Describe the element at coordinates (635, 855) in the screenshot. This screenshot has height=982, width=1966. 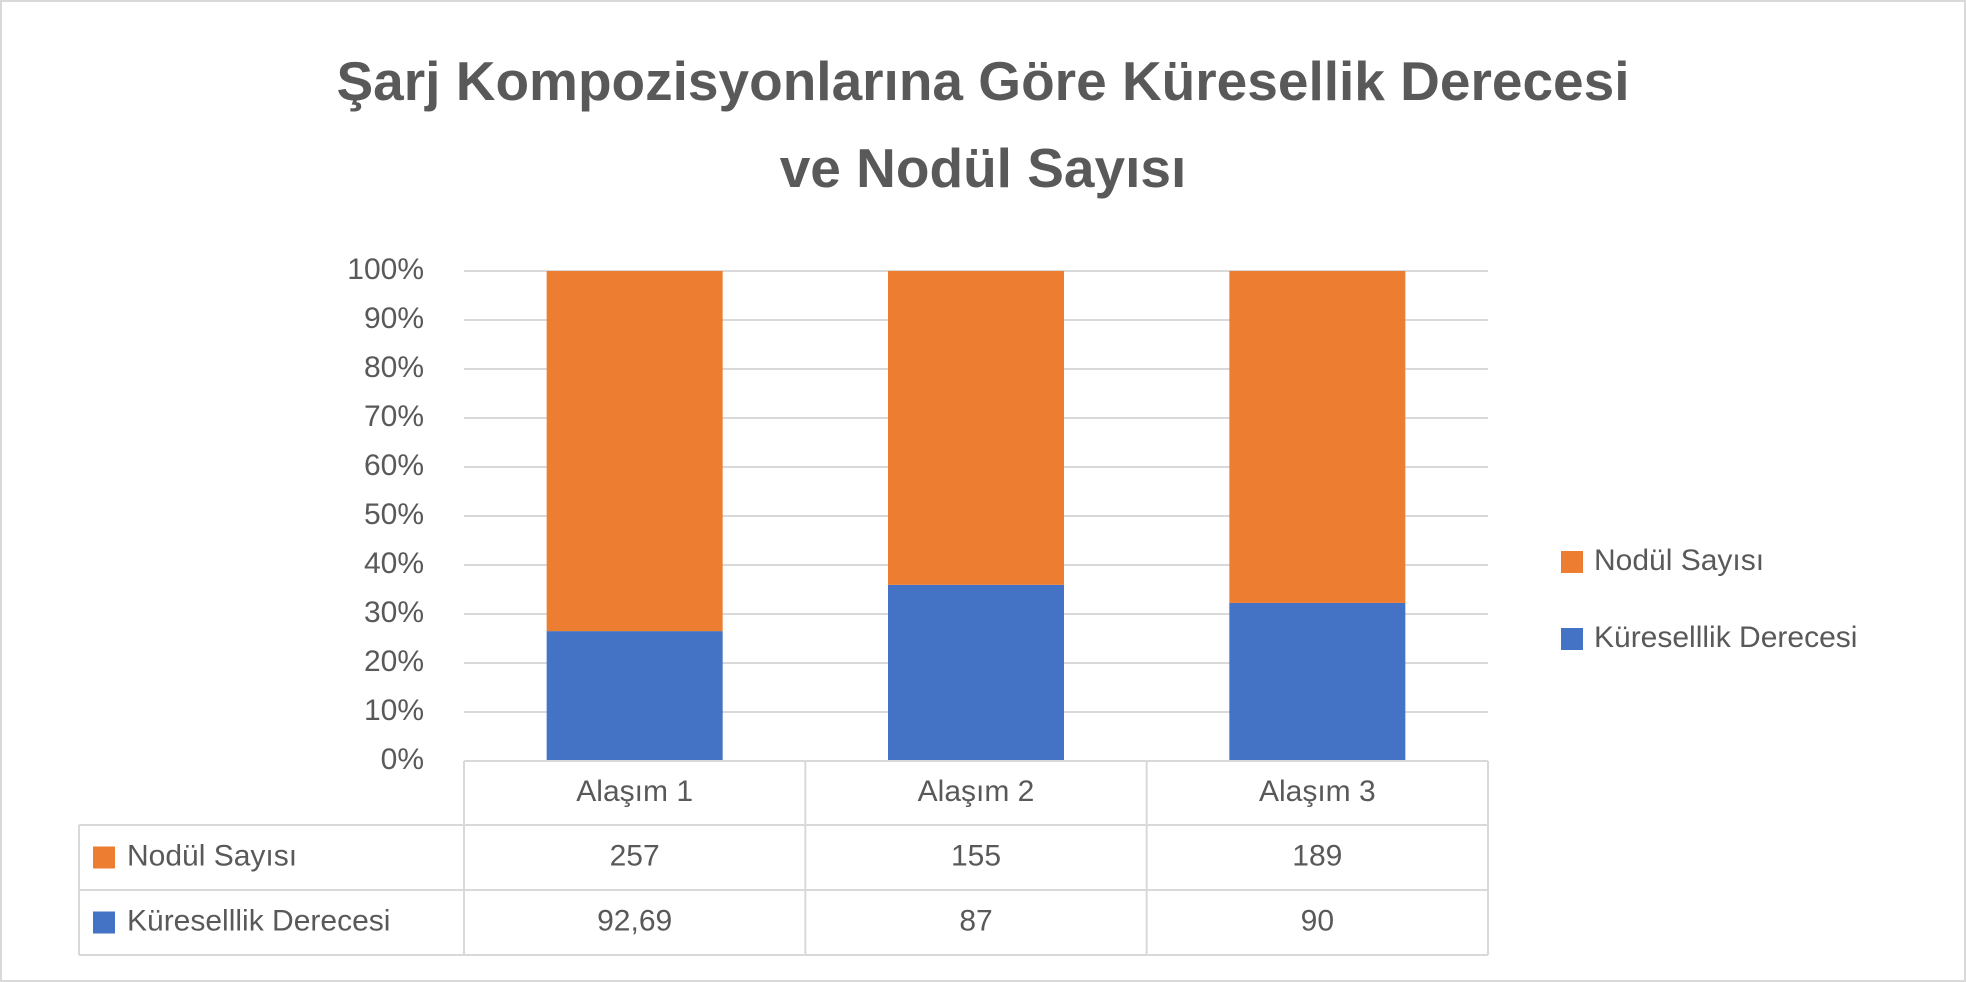
I see `table-value: 257` at that location.